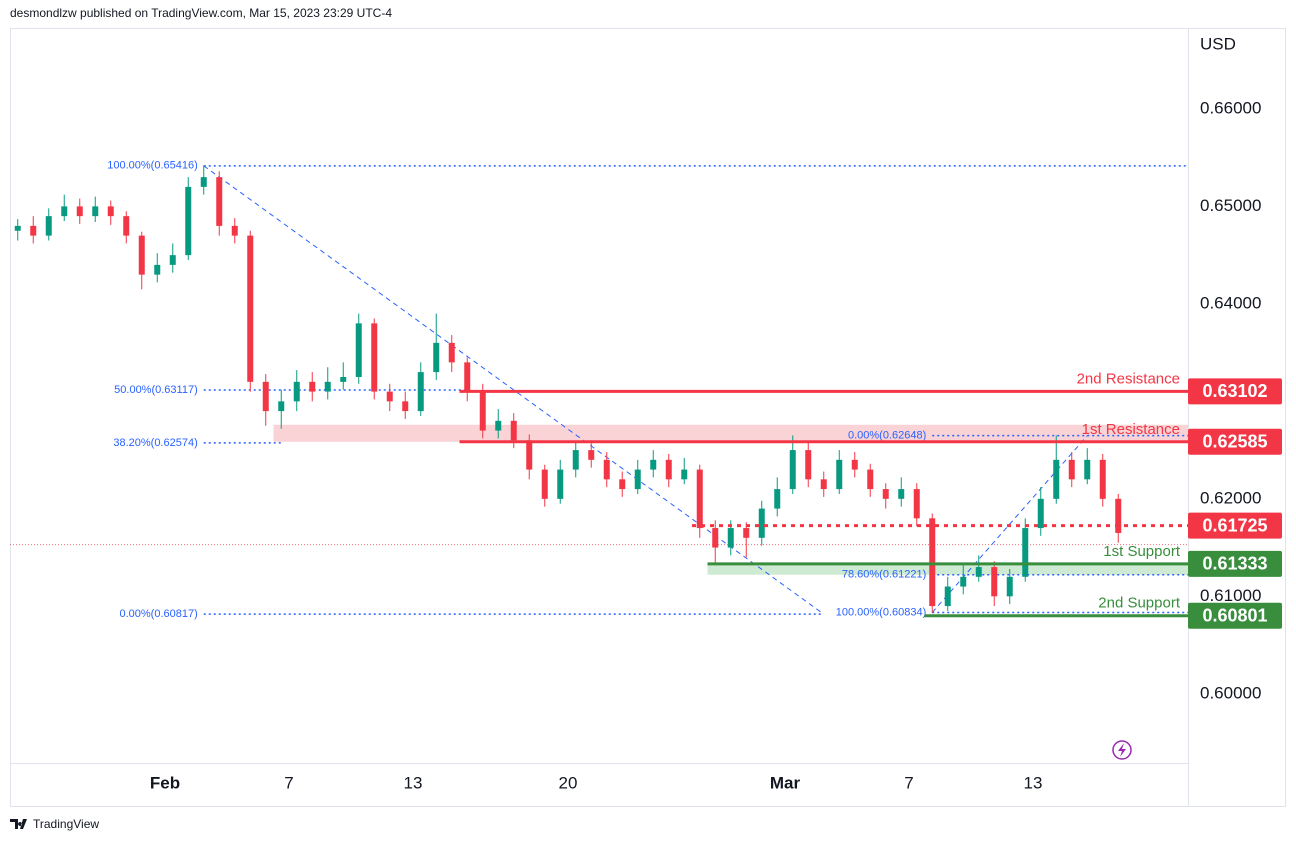 This screenshot has width=1296, height=842. Describe the element at coordinates (1234, 442) in the screenshot. I see `price-tag-label: 0.62585` at that location.